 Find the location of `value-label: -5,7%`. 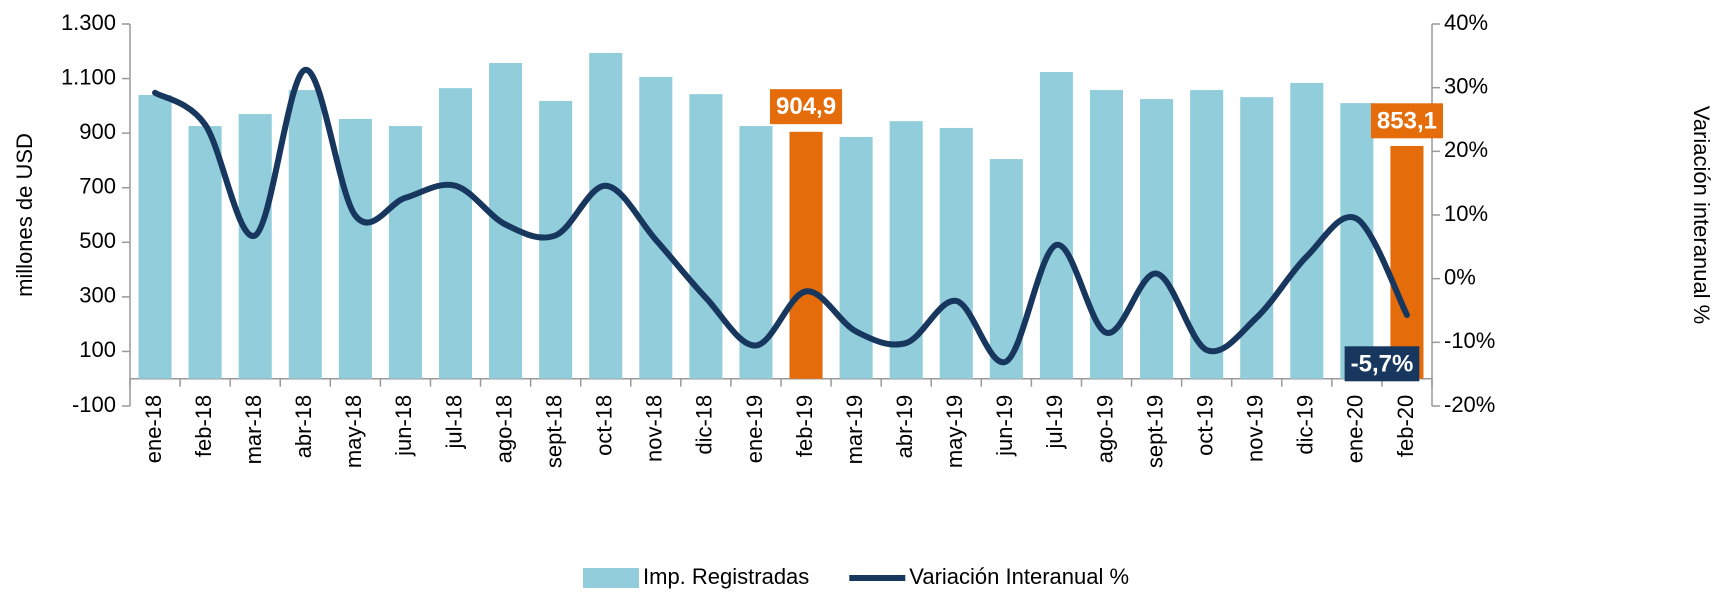

value-label: -5,7% is located at coordinates (1382, 363).